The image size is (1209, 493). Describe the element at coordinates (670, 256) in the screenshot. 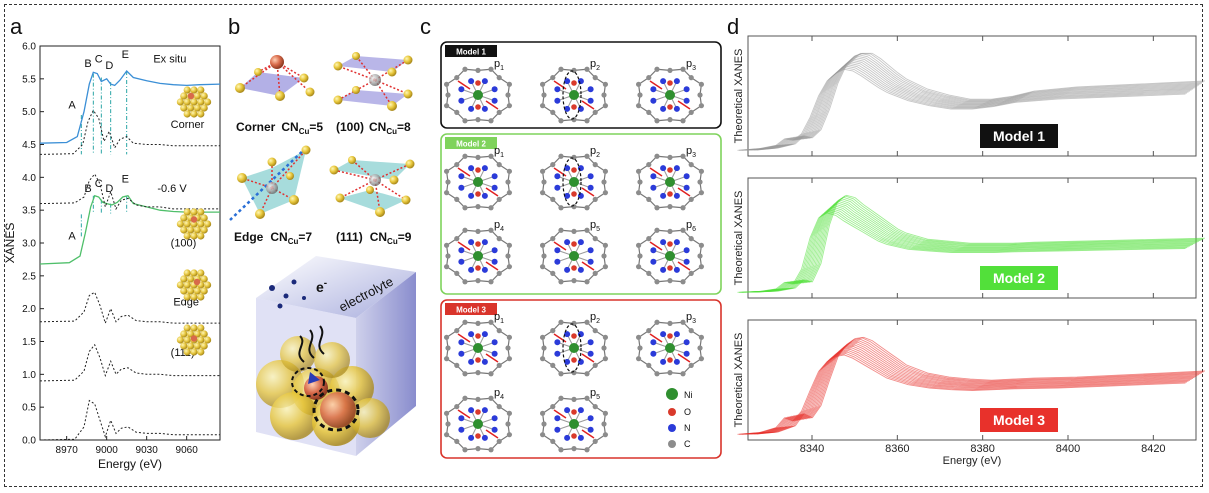

I see `nickel-atom` at that location.